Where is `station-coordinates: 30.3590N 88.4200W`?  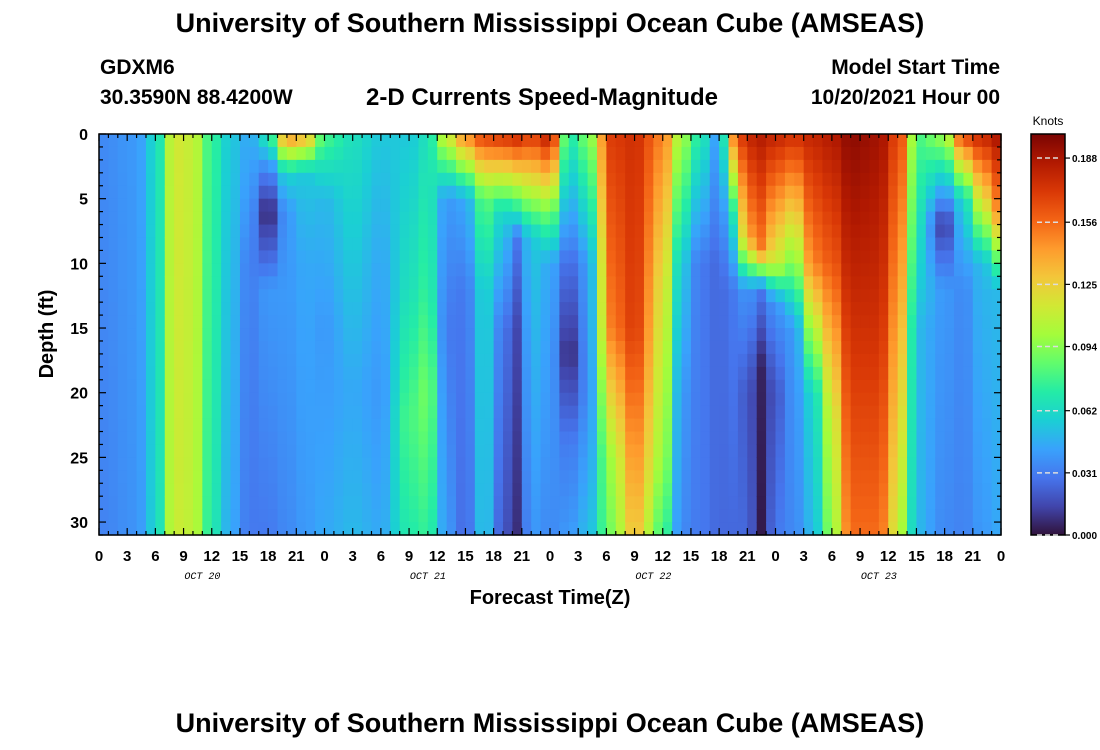
station-coordinates: 30.3590N 88.4200W is located at coordinates (196, 97).